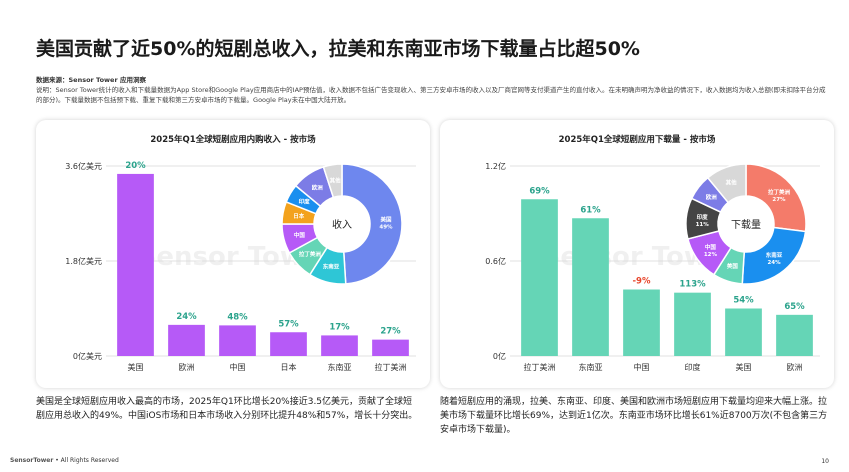  I want to click on y-tick-label: 3.6亿美元, so click(83, 166).